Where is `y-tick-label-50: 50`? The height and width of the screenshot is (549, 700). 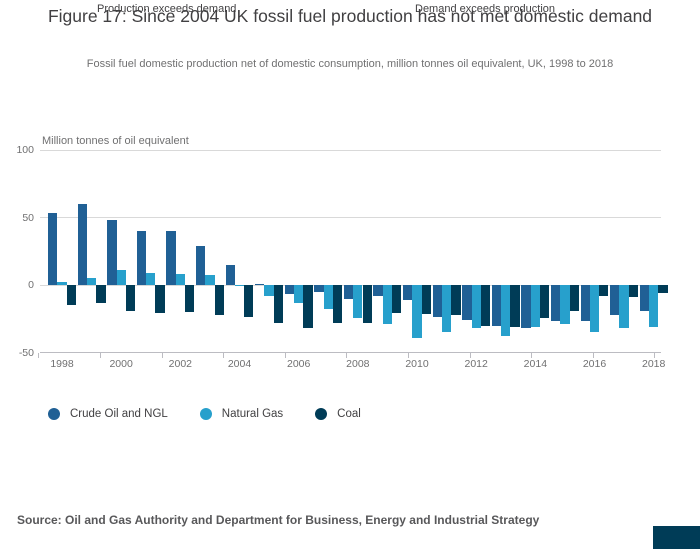 y-tick-label-50: 50 is located at coordinates (28, 217).